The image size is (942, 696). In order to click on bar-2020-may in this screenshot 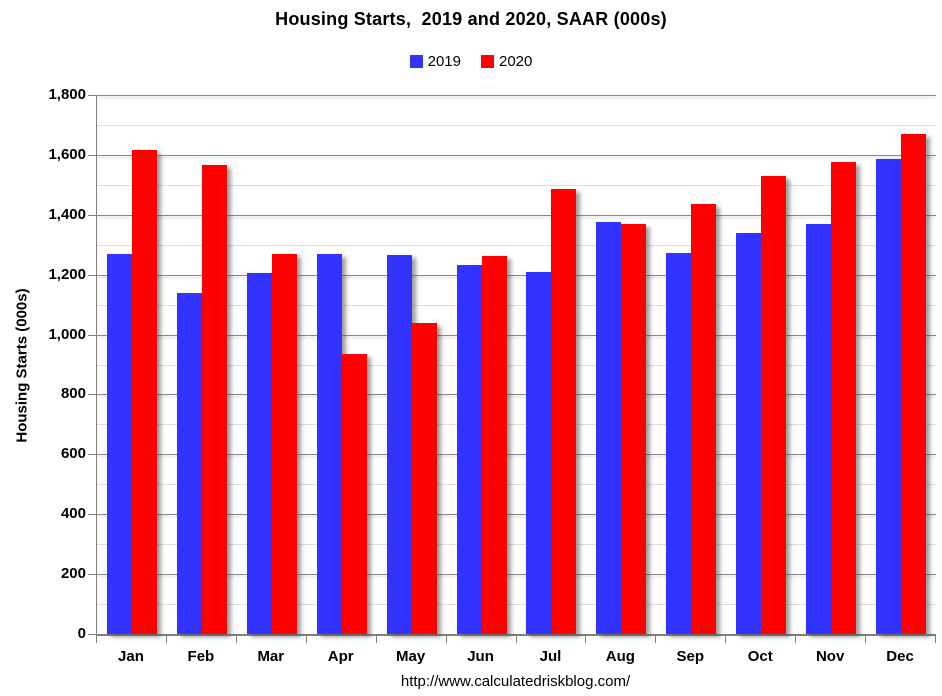, I will do `click(424, 478)`.